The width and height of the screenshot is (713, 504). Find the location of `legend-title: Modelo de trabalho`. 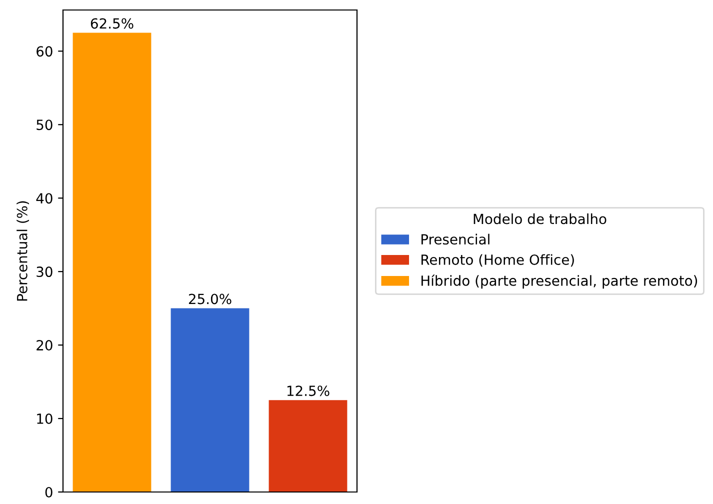

legend-title: Modelo de trabalho is located at coordinates (540, 218).